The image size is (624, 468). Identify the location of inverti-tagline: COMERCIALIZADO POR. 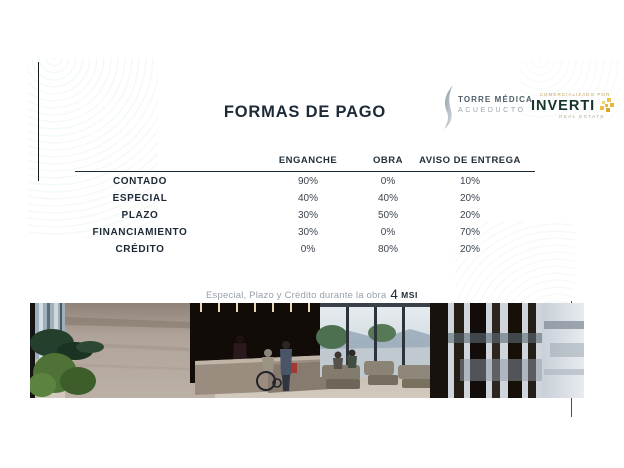
(575, 94).